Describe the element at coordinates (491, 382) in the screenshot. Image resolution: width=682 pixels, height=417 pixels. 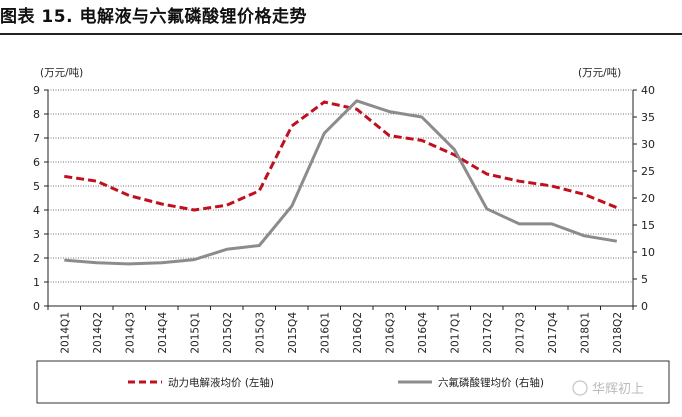
I see `legend-label-lipf6: 六氟磷酸锂均价 (右轴)` at that location.